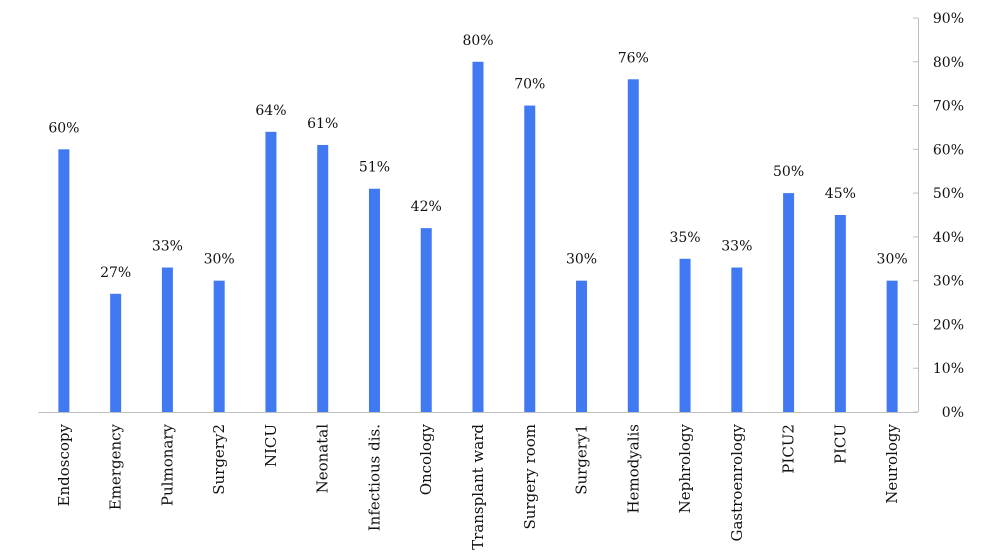  Describe the element at coordinates (271, 445) in the screenshot. I see `category-label: NICU` at that location.